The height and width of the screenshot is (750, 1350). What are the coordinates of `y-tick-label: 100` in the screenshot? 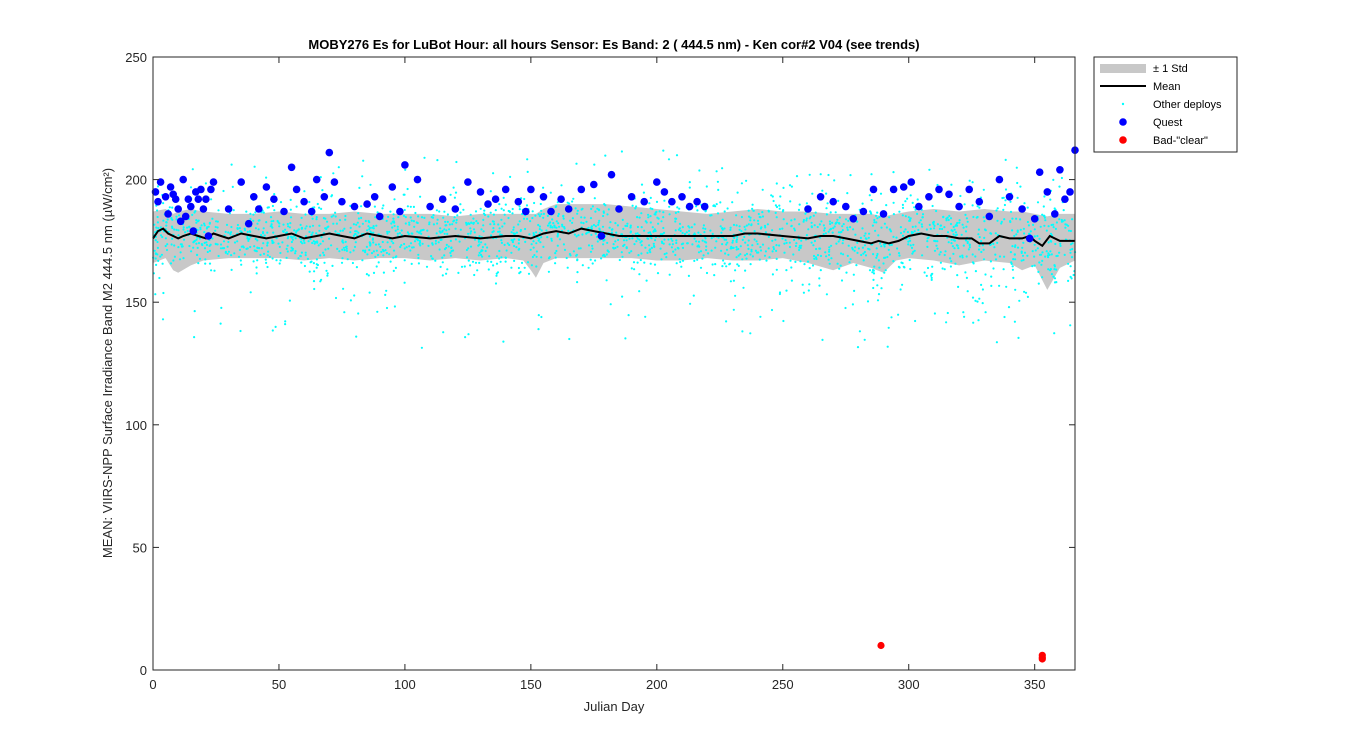 It's located at (136, 425).